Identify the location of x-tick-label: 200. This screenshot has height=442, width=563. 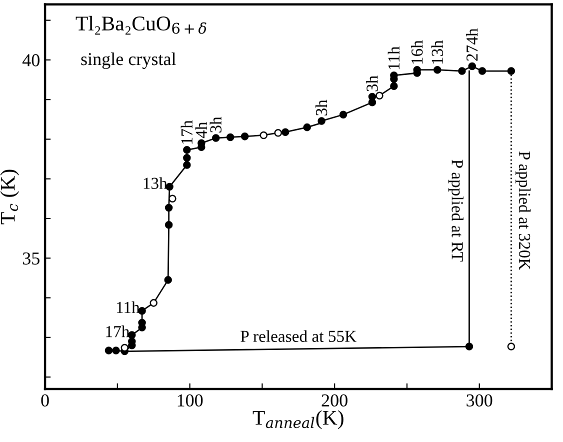
(335, 400).